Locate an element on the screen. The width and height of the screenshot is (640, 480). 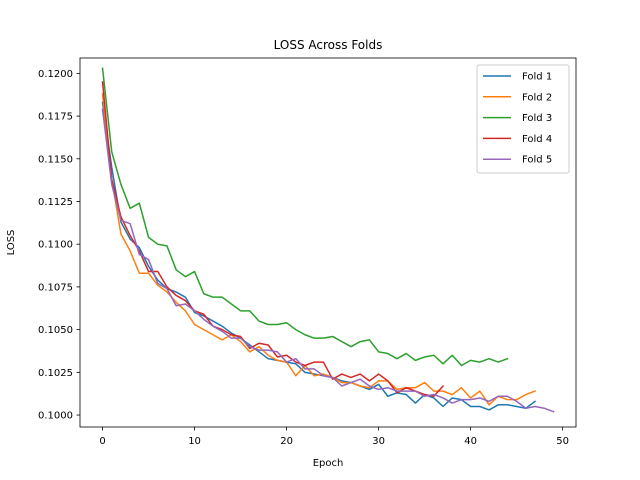
y-tick-label: 0.1200 is located at coordinates (55, 74).